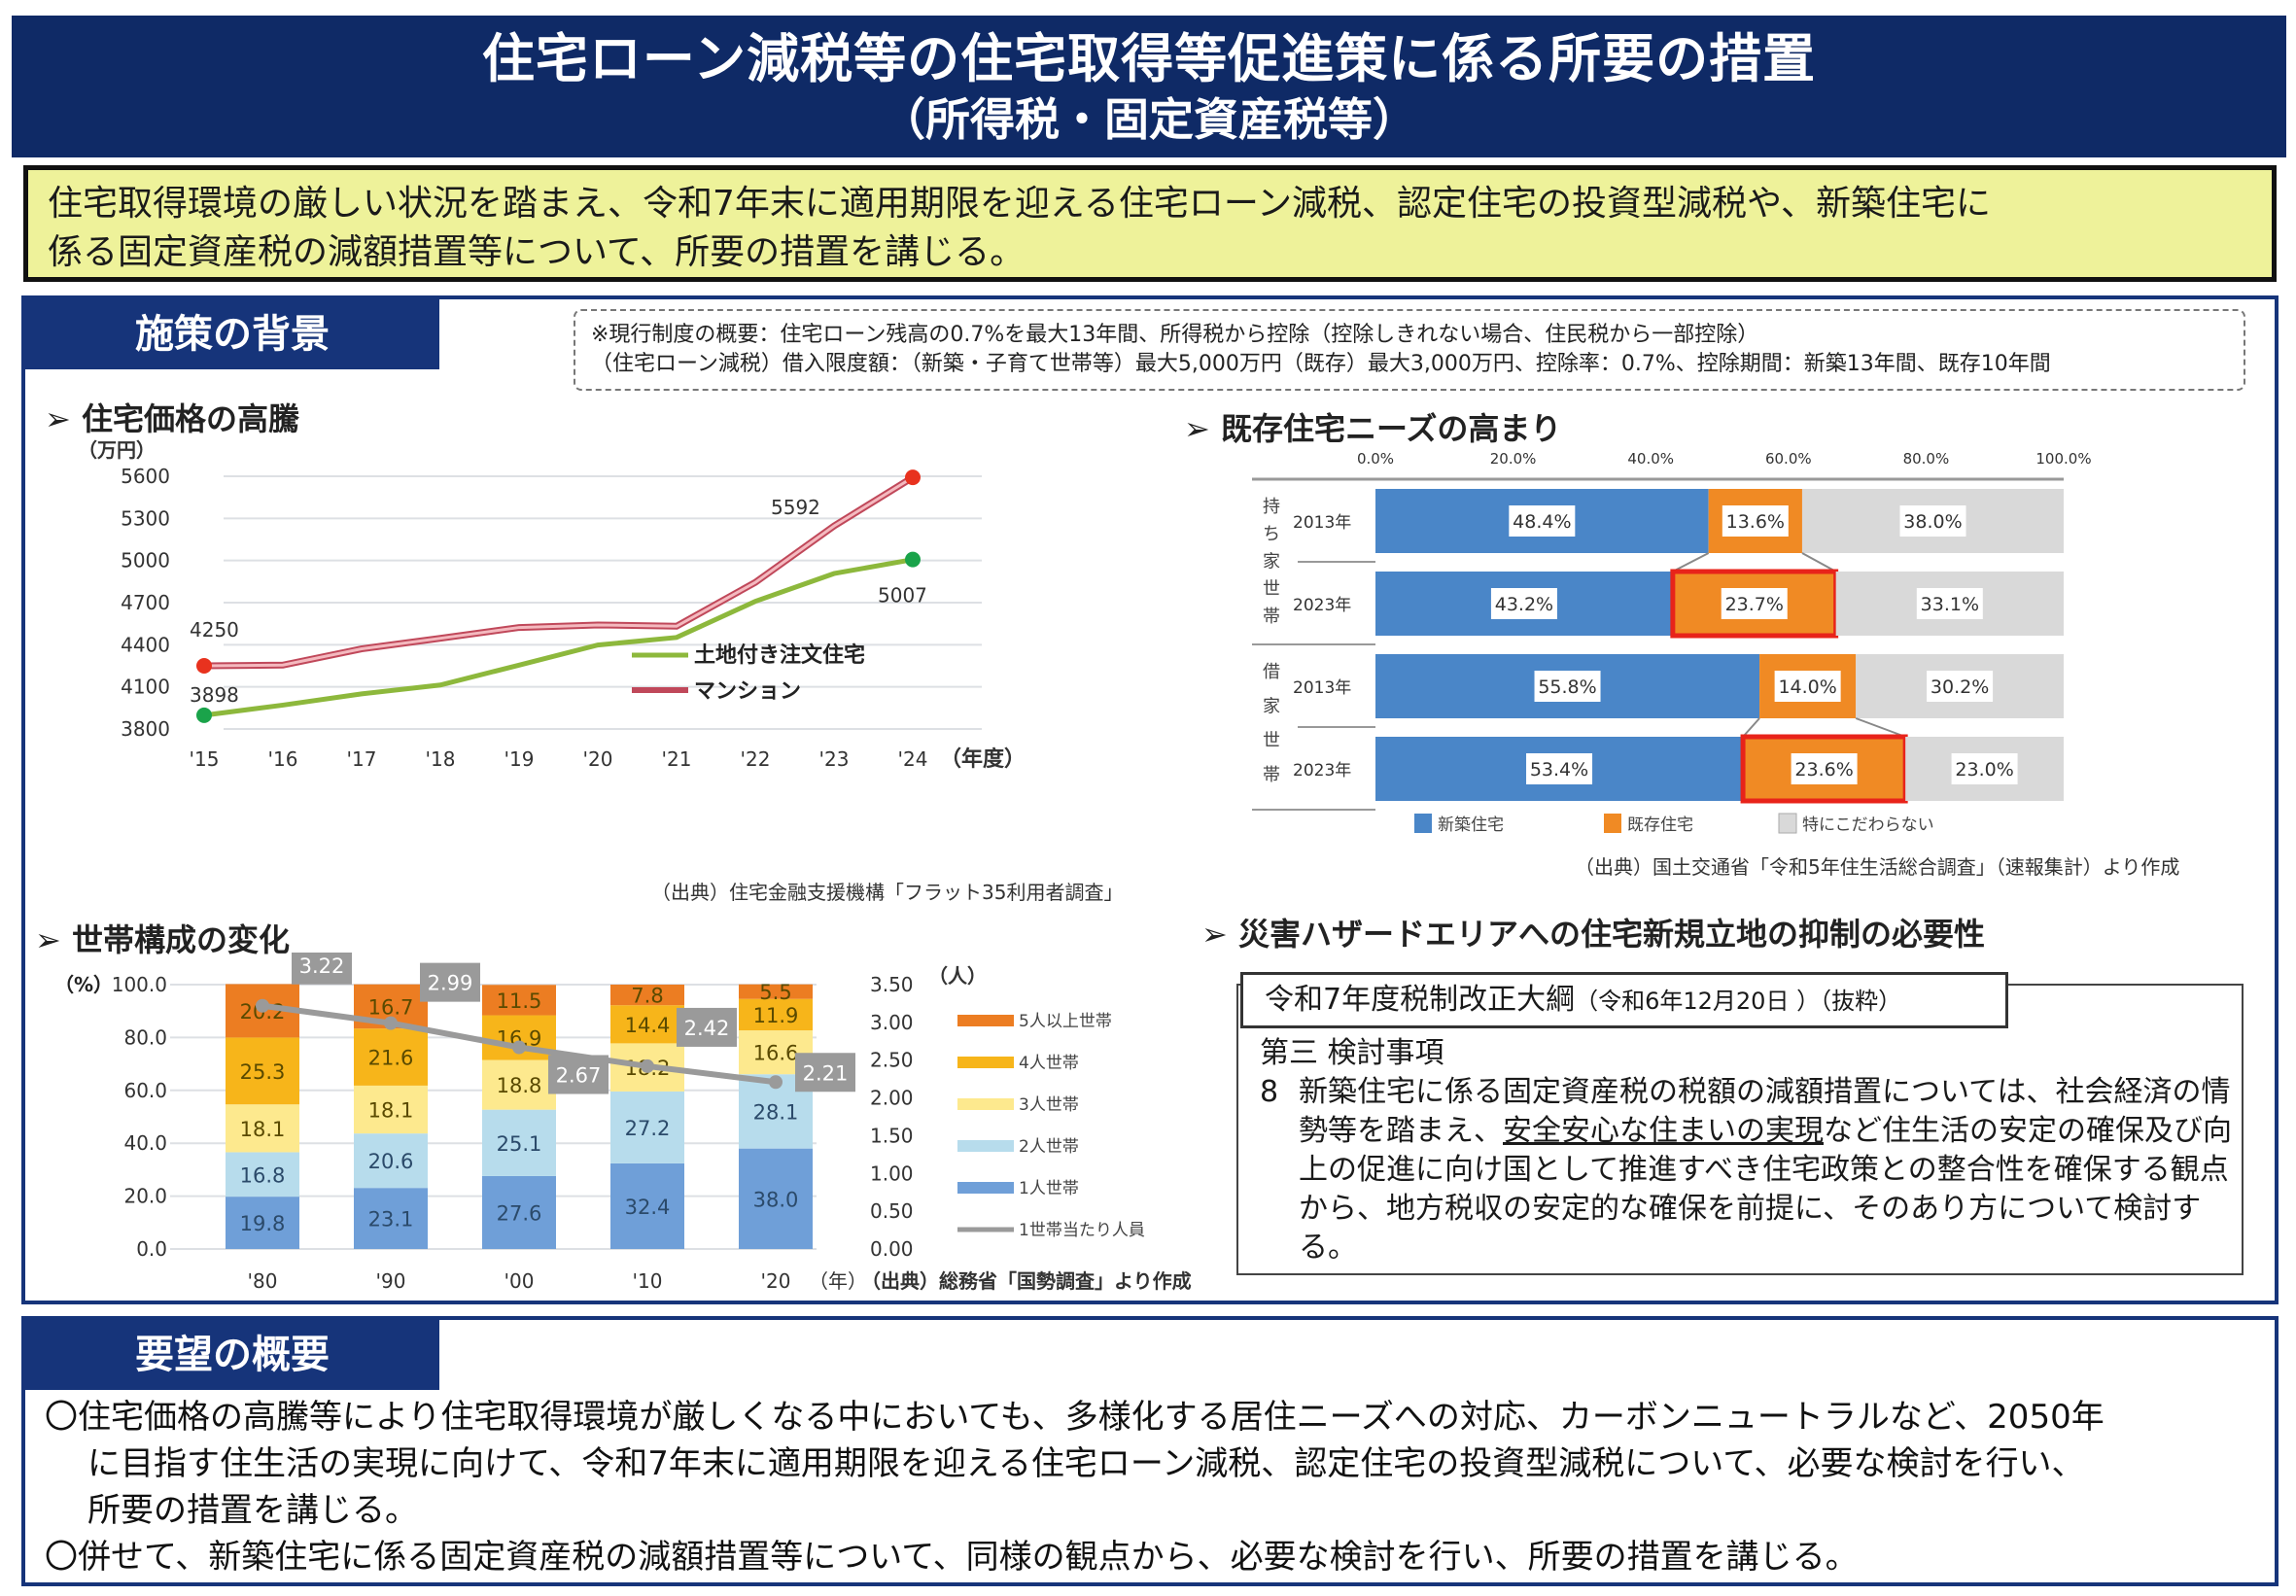 Image resolution: width=2296 pixels, height=1596 pixels. What do you see at coordinates (1807, 687) in the screenshot?
I see `value-label: 14.0%` at bounding box center [1807, 687].